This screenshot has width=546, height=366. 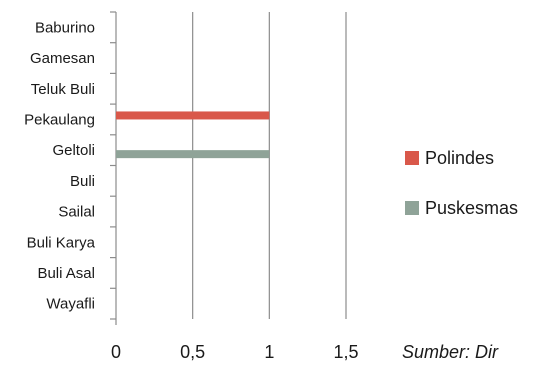 What do you see at coordinates (193, 135) in the screenshot?
I see `bars` at bounding box center [193, 135].